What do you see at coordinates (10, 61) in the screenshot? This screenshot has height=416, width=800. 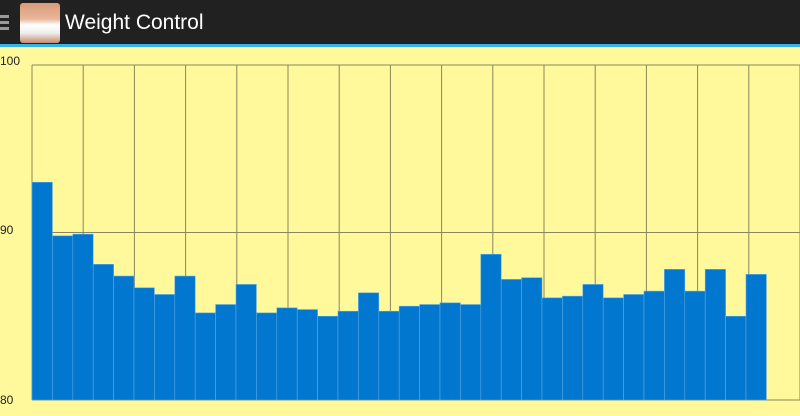 I see `y-tick-100: 100` at bounding box center [10, 61].